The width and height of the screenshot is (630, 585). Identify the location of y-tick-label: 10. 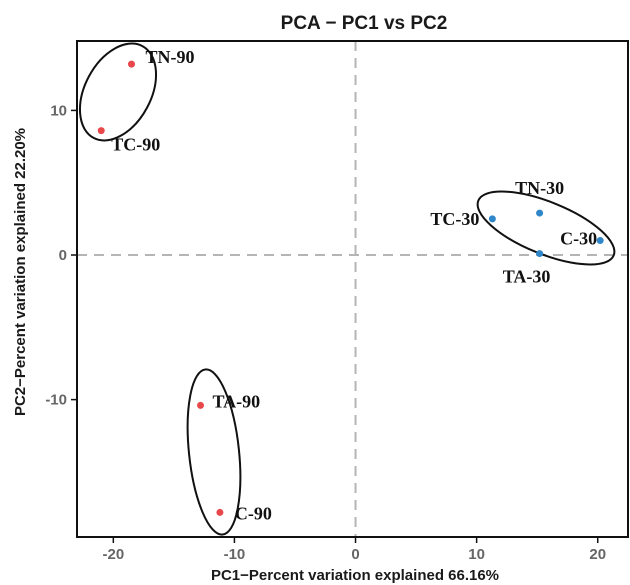
(58, 110).